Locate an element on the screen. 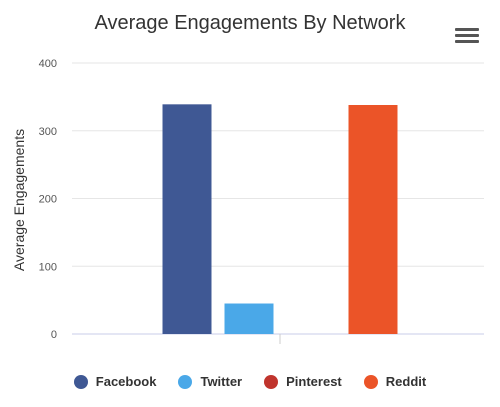 The image size is (500, 407). y-tick-label: 100 is located at coordinates (48, 267).